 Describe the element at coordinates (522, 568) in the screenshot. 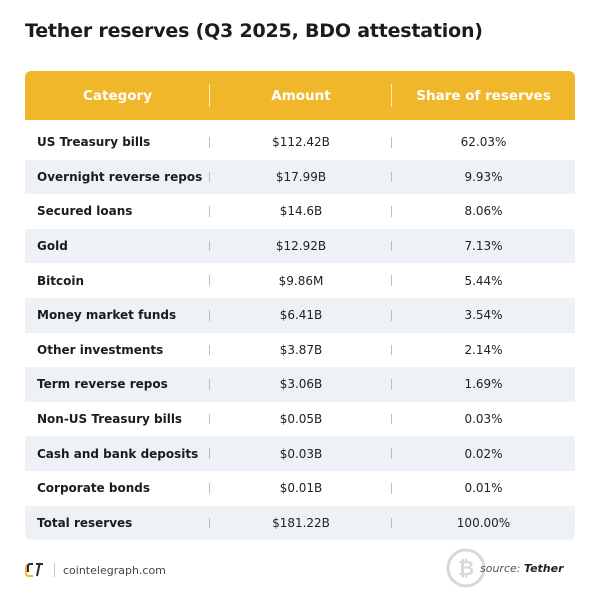

I see `source-credit: source: Tether` at that location.